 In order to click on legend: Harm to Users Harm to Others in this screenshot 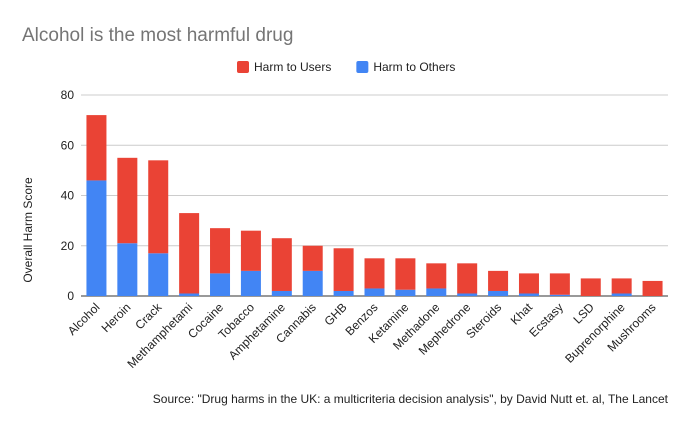, I will do `click(346, 67)`.